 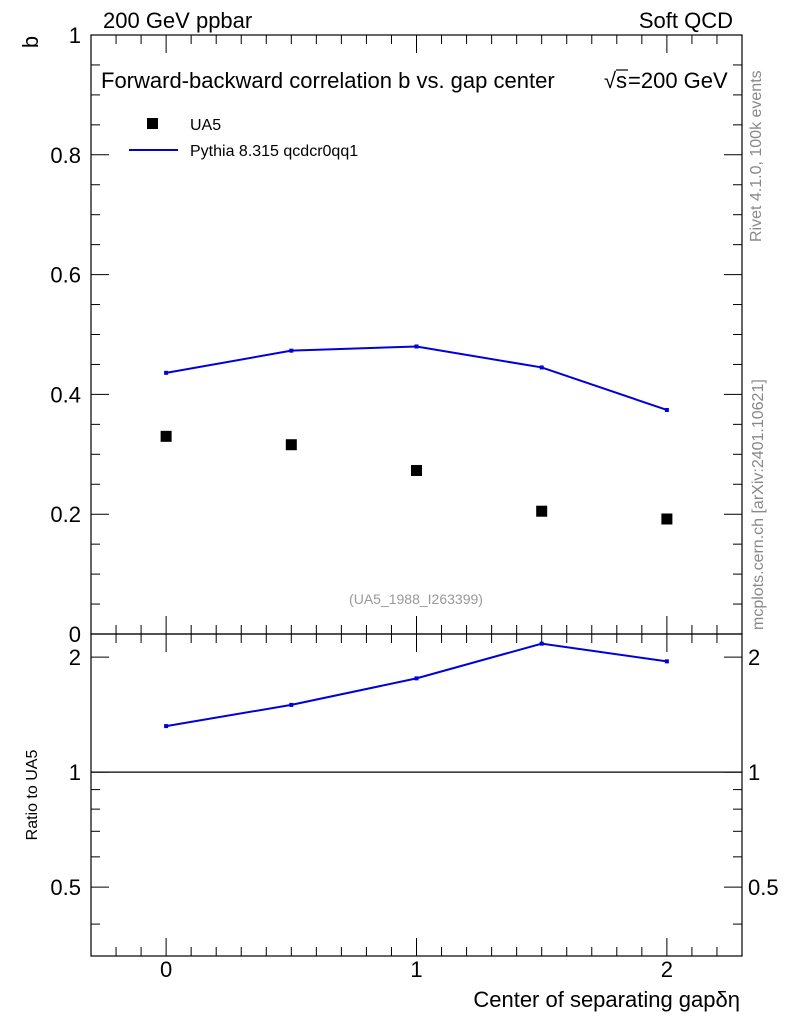 I want to click on chart-title-s: s, so click(x=621, y=80).